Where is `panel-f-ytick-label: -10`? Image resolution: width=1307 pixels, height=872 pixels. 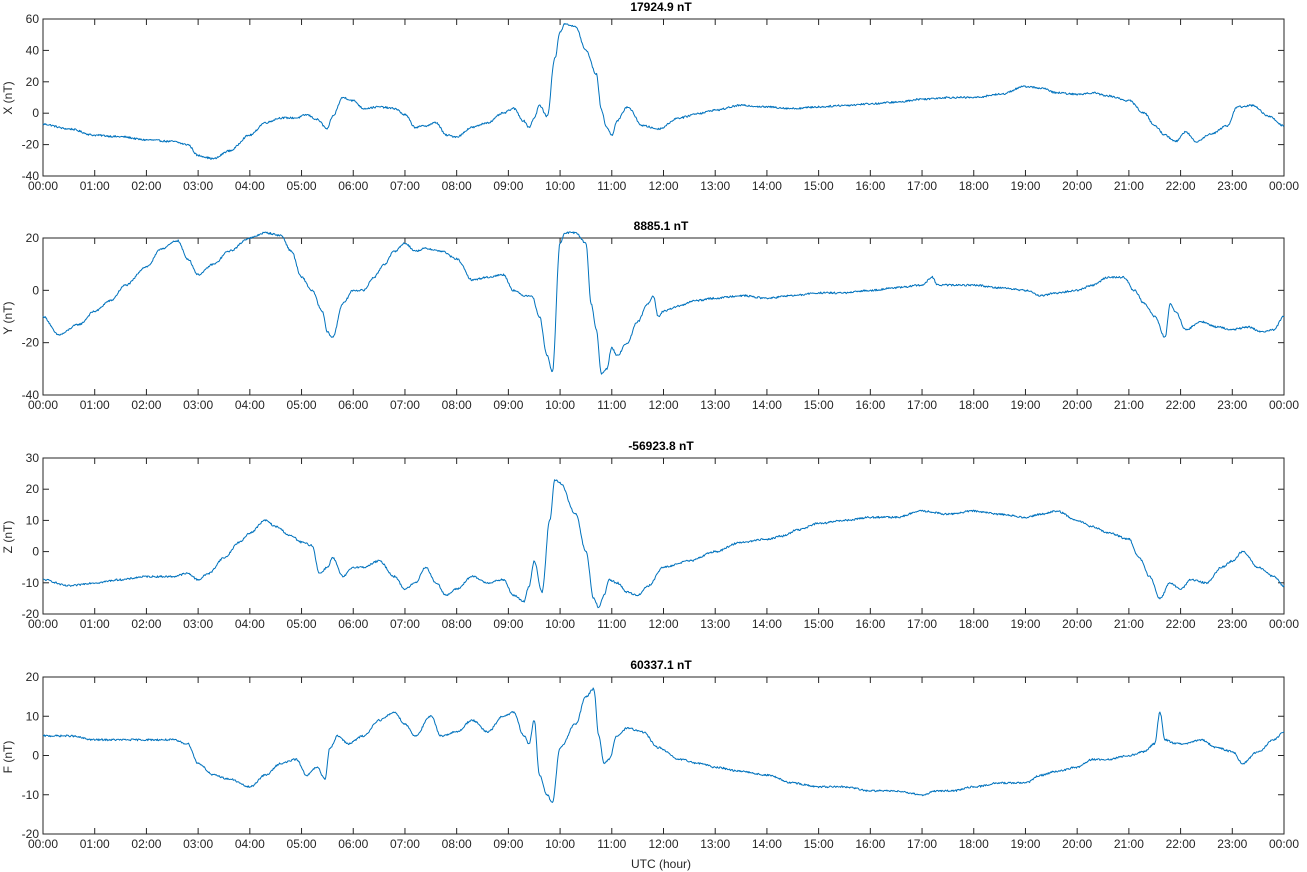 panel-f-ytick-label: -10 is located at coordinates (31, 795).